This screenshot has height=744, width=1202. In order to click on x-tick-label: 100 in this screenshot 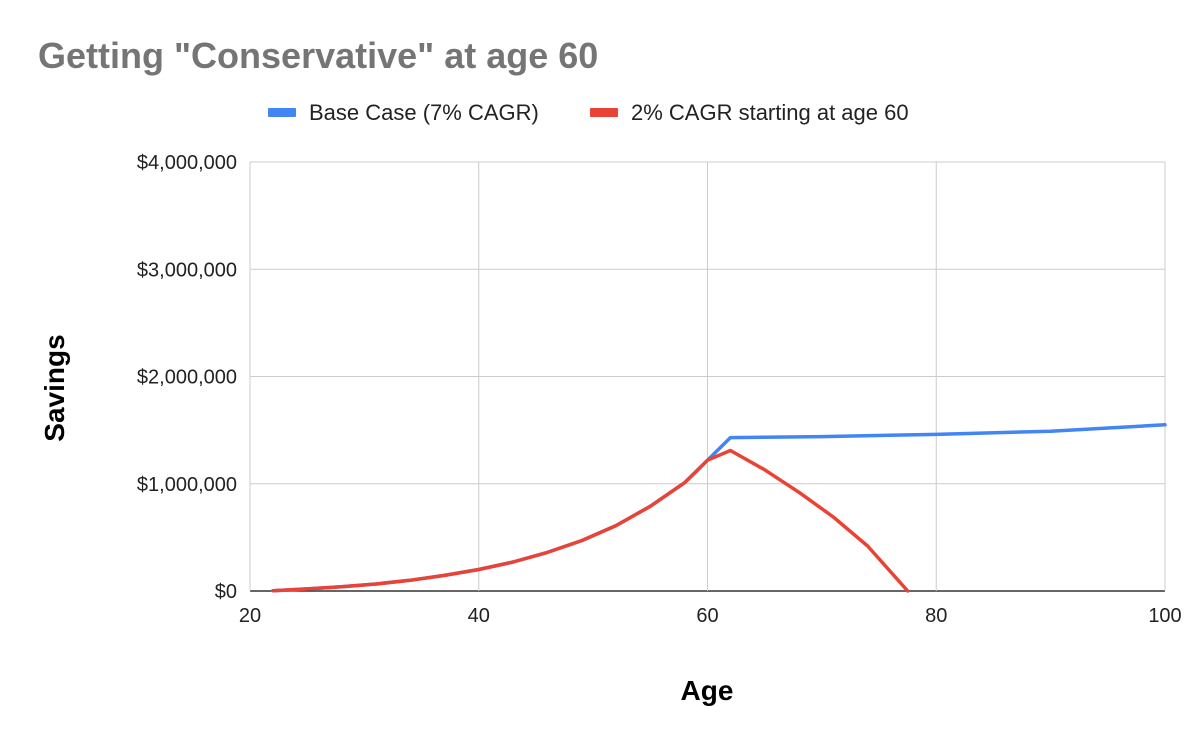, I will do `click(1164, 616)`.